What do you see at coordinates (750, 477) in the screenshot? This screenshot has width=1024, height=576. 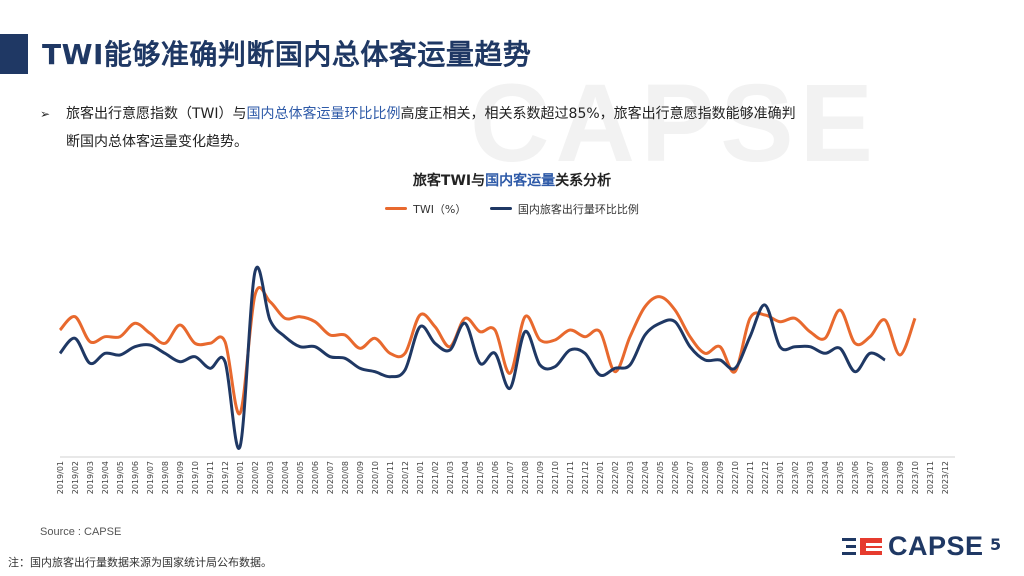 I see `x-tick-label: 2022/11` at bounding box center [750, 477].